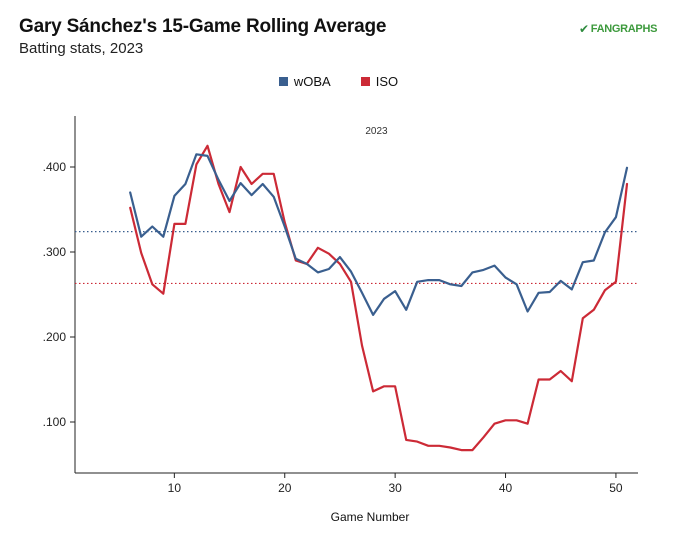 Image resolution: width=677 pixels, height=545 pixels. What do you see at coordinates (624, 29) in the screenshot?
I see `logo-text: FANGRAPHS` at bounding box center [624, 29].